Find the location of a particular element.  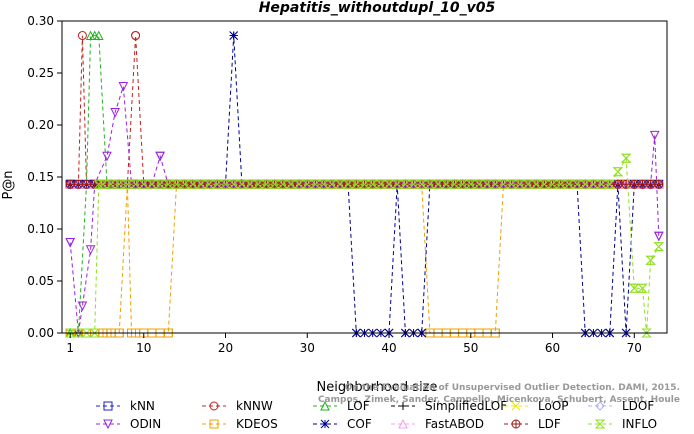

legend-label: LDF is located at coordinates (549, 424).